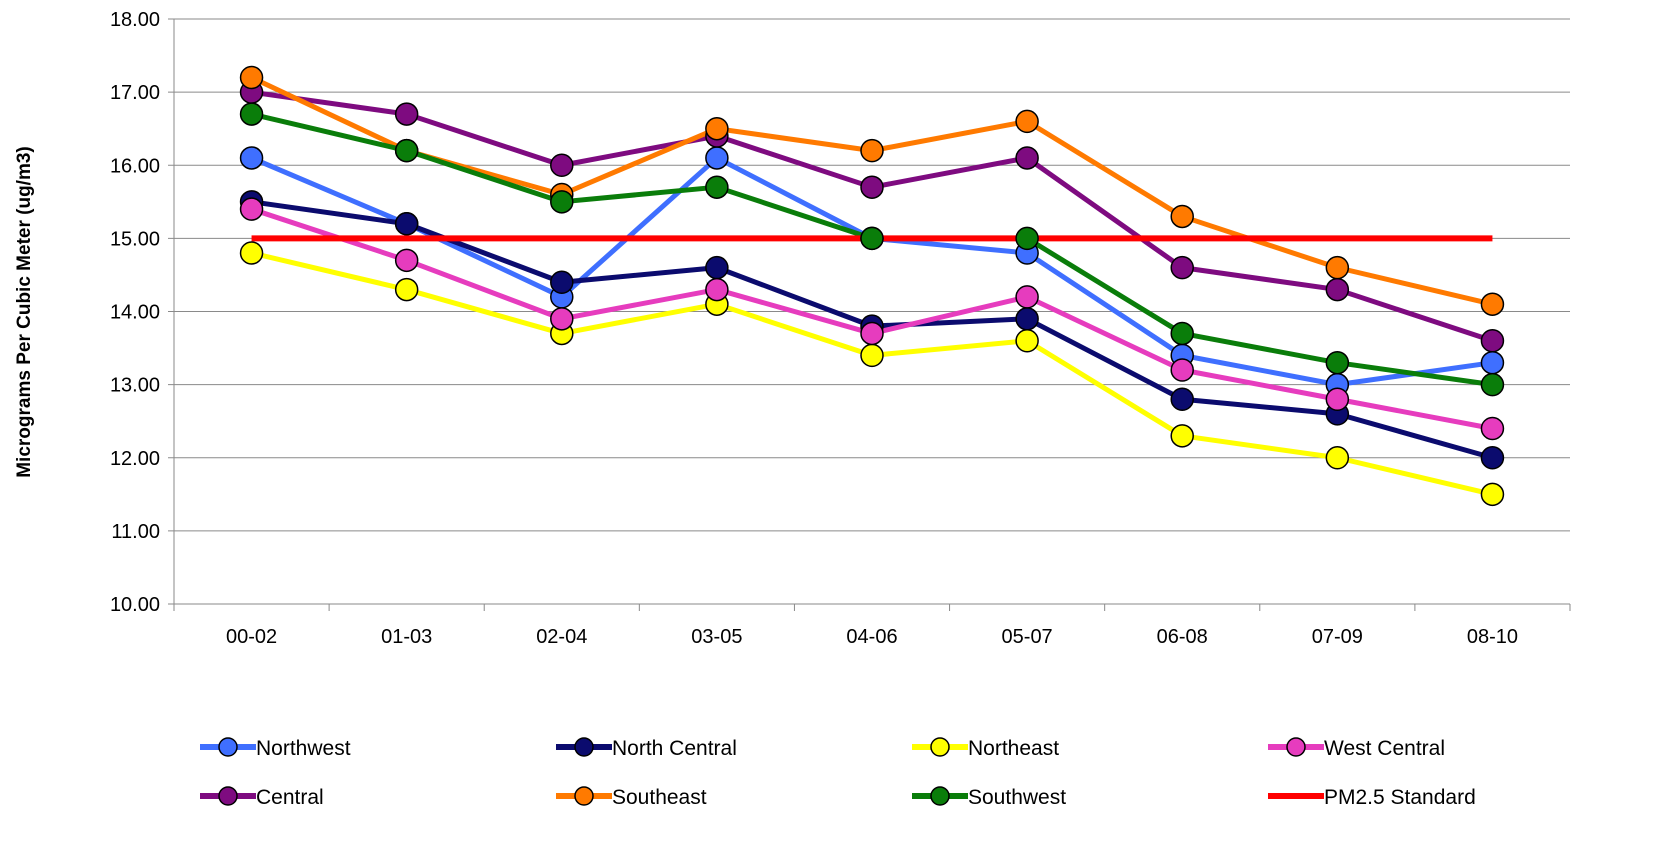 The image size is (1663, 856). What do you see at coordinates (406, 637) in the screenshot?
I see `x-tick-label: 01-03` at bounding box center [406, 637].